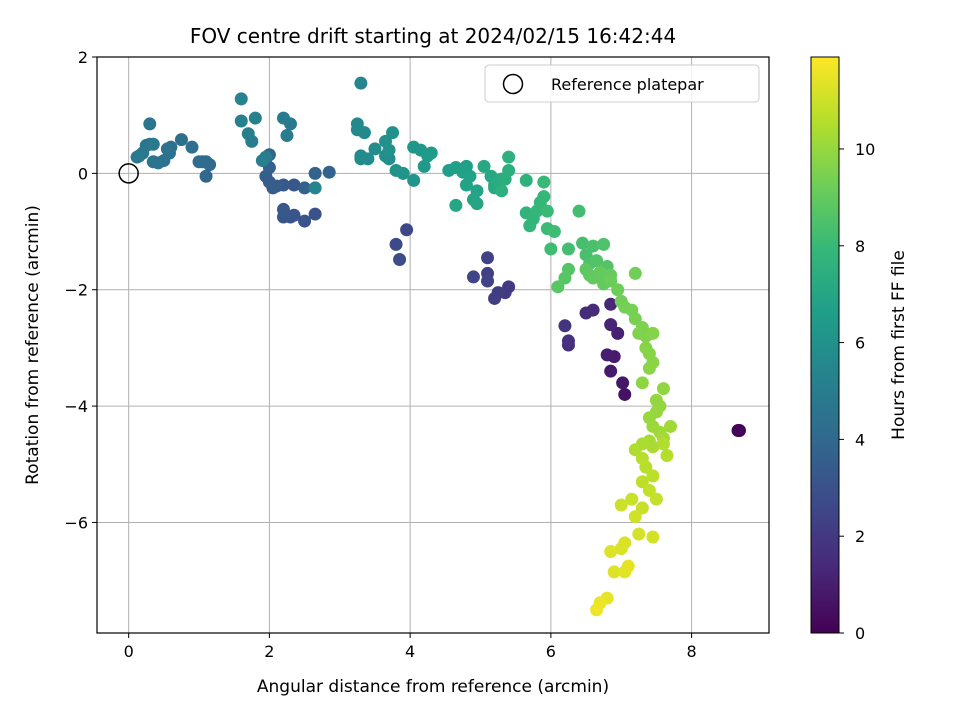 The height and width of the screenshot is (724, 960). Describe the element at coordinates (860, 536) in the screenshot. I see `colorbar-tick-label: 2` at that location.